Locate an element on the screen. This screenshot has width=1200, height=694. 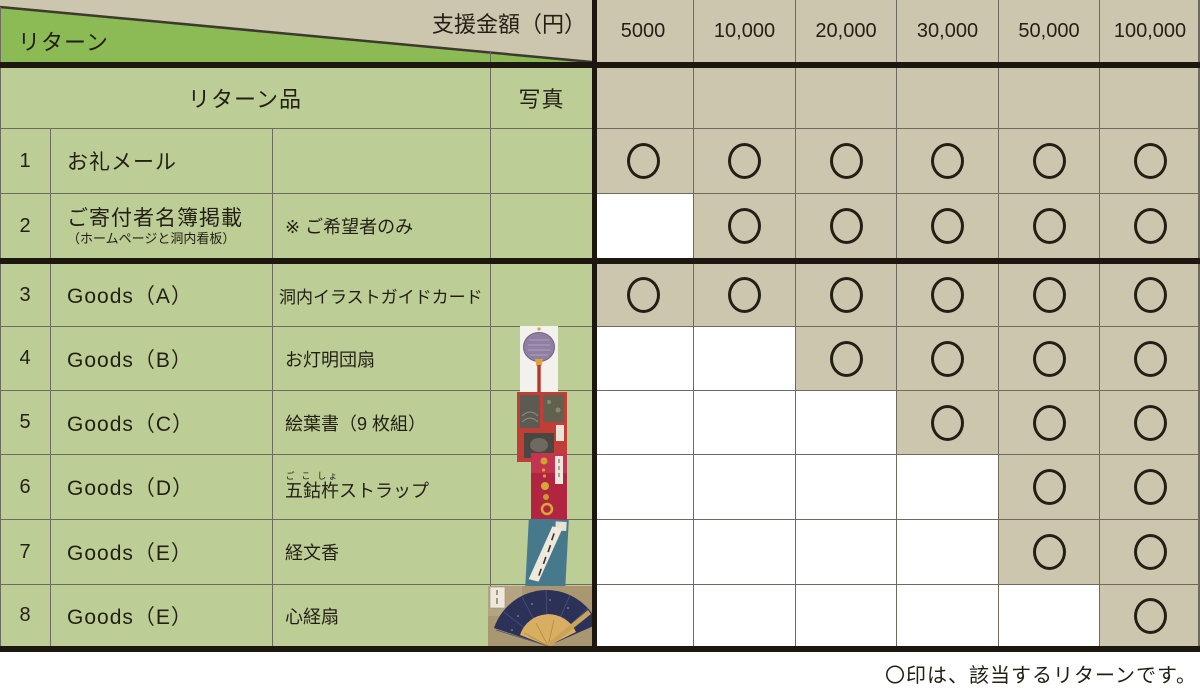
table-row: 4 Goods（B） お灯明団扇 is located at coordinates (600, 363).